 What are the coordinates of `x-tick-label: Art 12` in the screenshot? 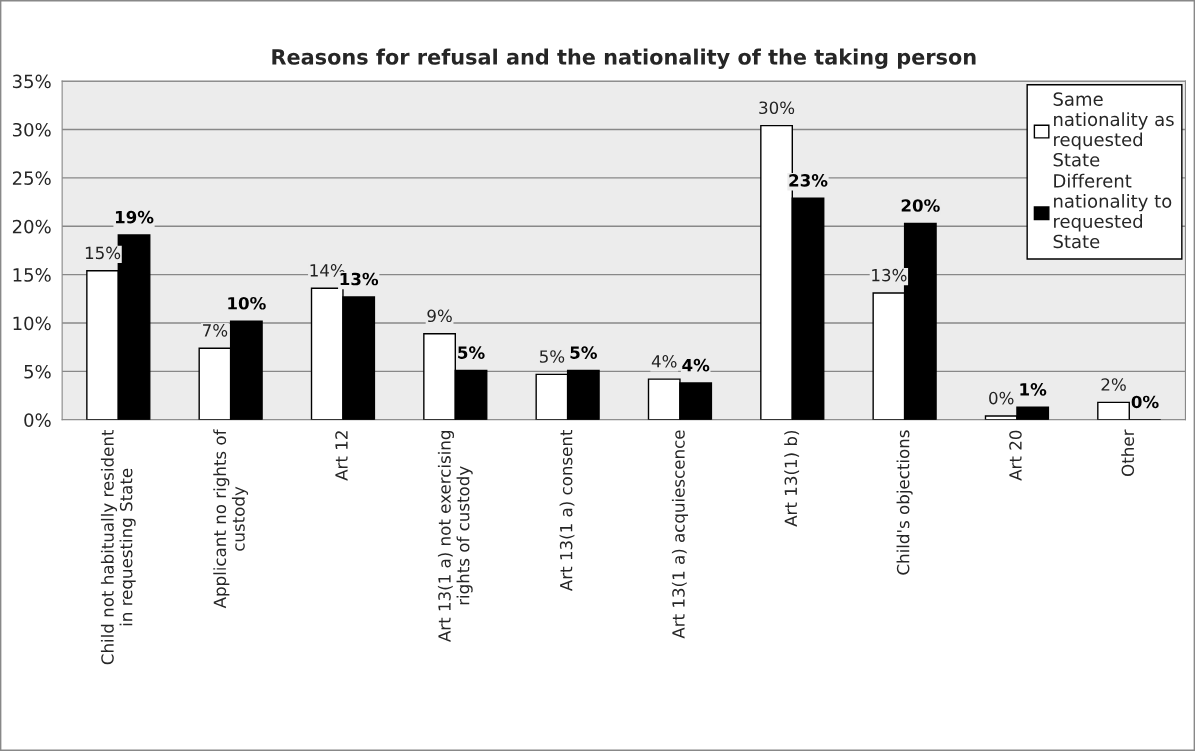 It's located at (341, 456).